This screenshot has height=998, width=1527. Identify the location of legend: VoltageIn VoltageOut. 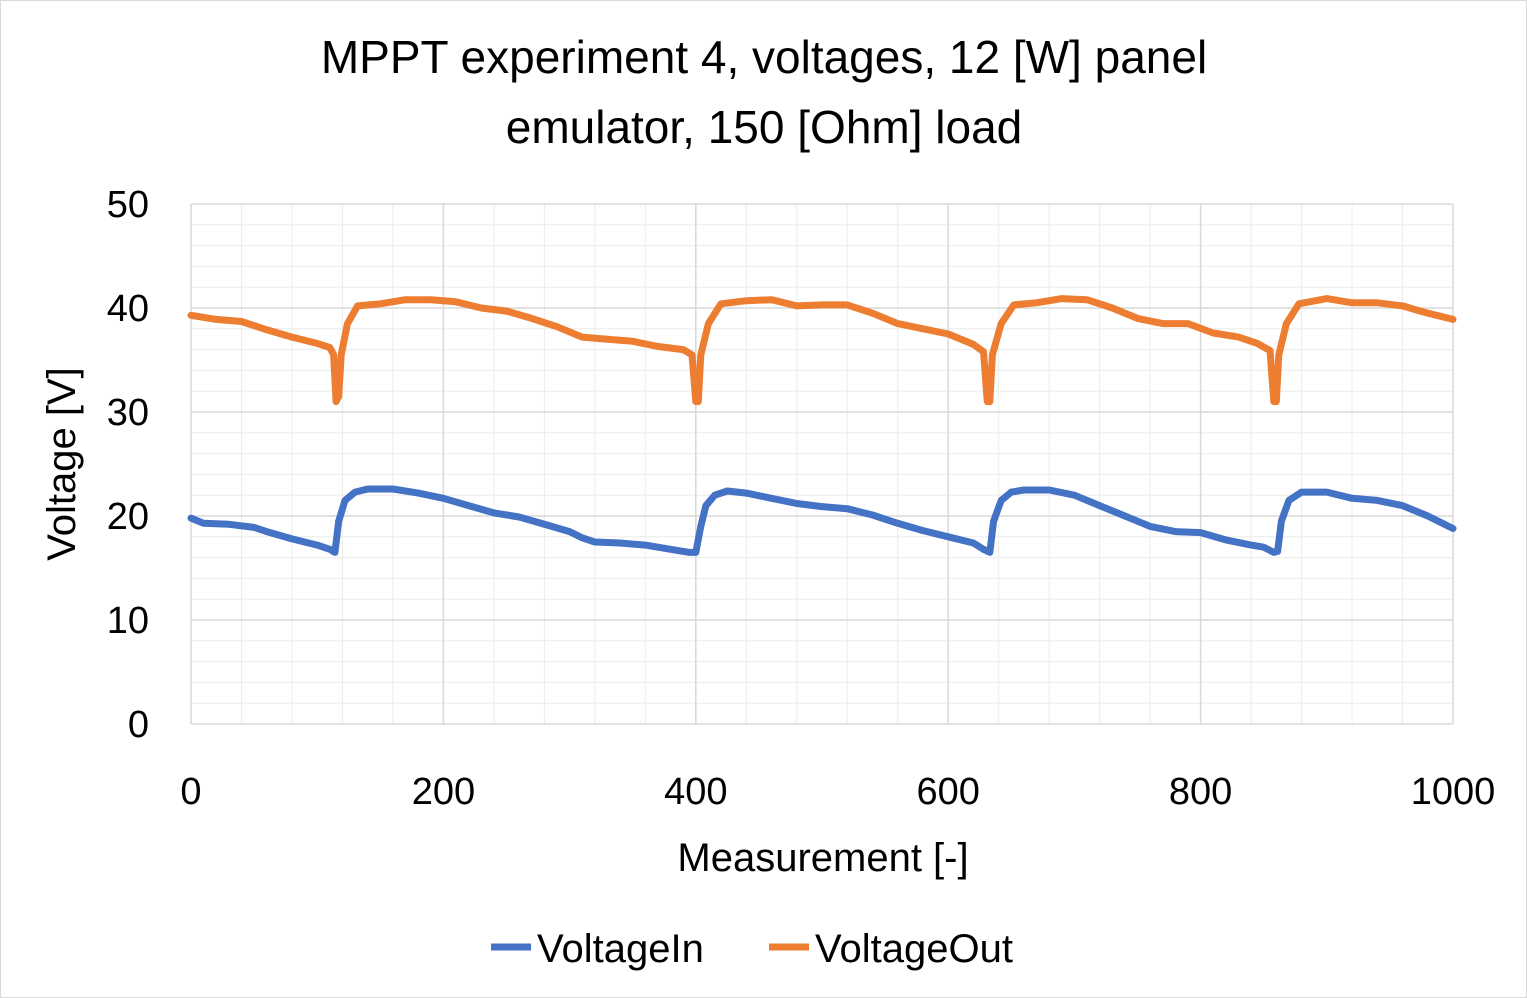
(752, 949).